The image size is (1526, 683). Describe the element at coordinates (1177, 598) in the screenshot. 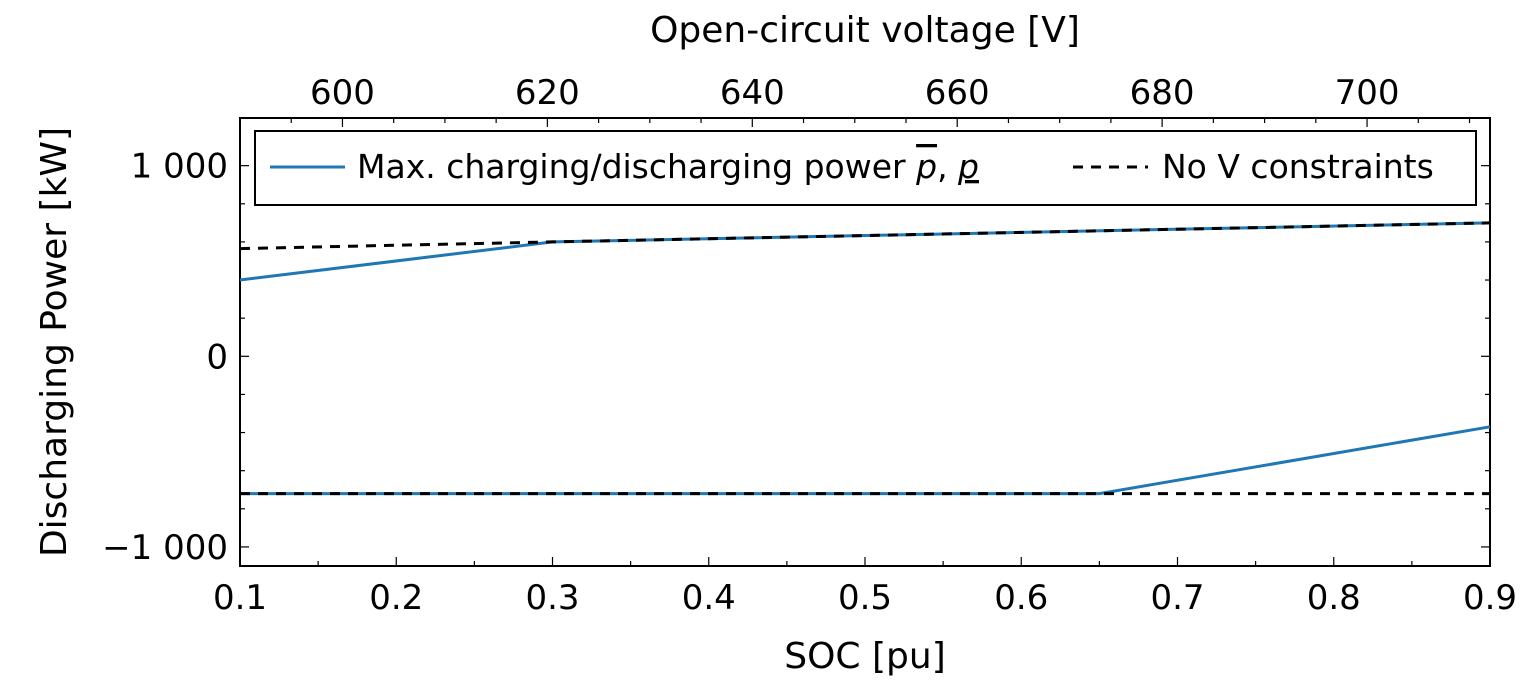

I see `x-tick-label: 0.7` at that location.